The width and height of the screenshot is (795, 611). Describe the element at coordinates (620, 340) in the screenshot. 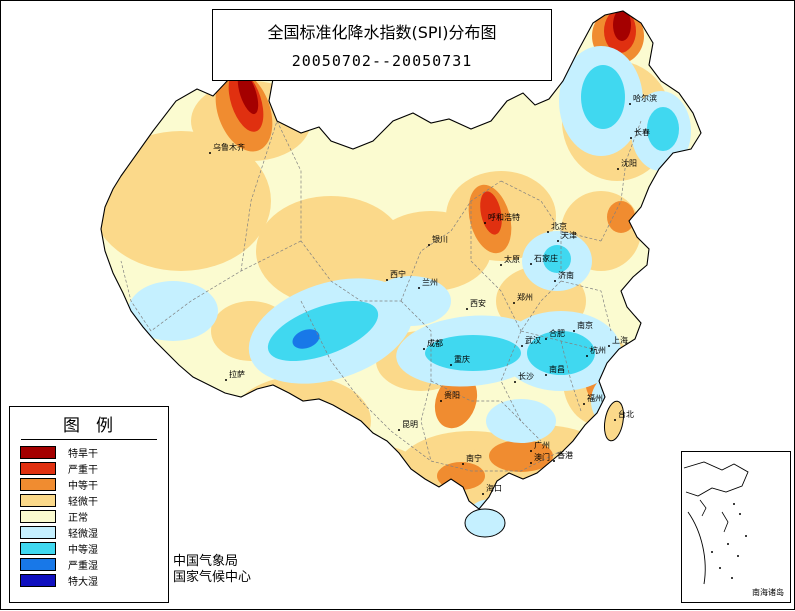

I see `city-label: 上海` at that location.